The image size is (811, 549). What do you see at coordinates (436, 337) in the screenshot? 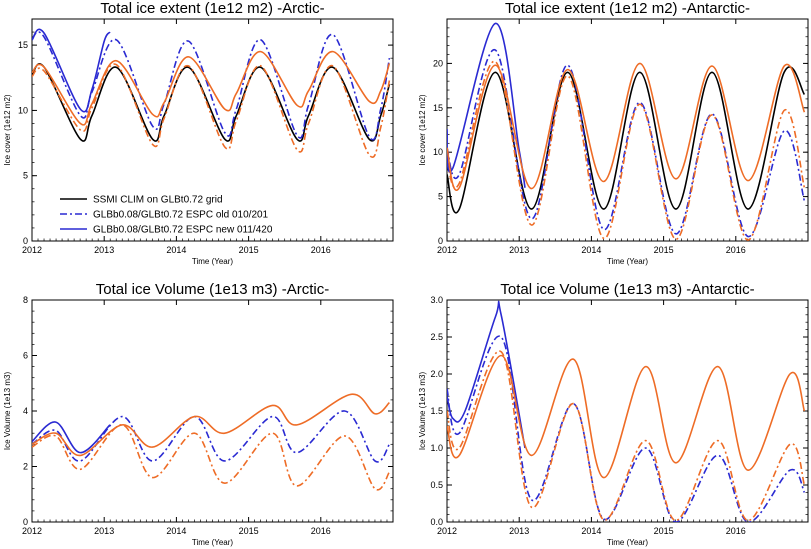
I see `y-tick-label: 2.5` at bounding box center [436, 337].